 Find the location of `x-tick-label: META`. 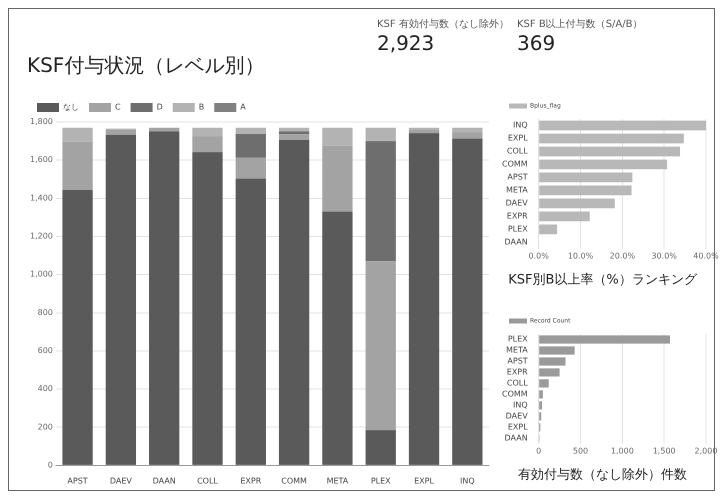

x-tick-label: META is located at coordinates (337, 481).